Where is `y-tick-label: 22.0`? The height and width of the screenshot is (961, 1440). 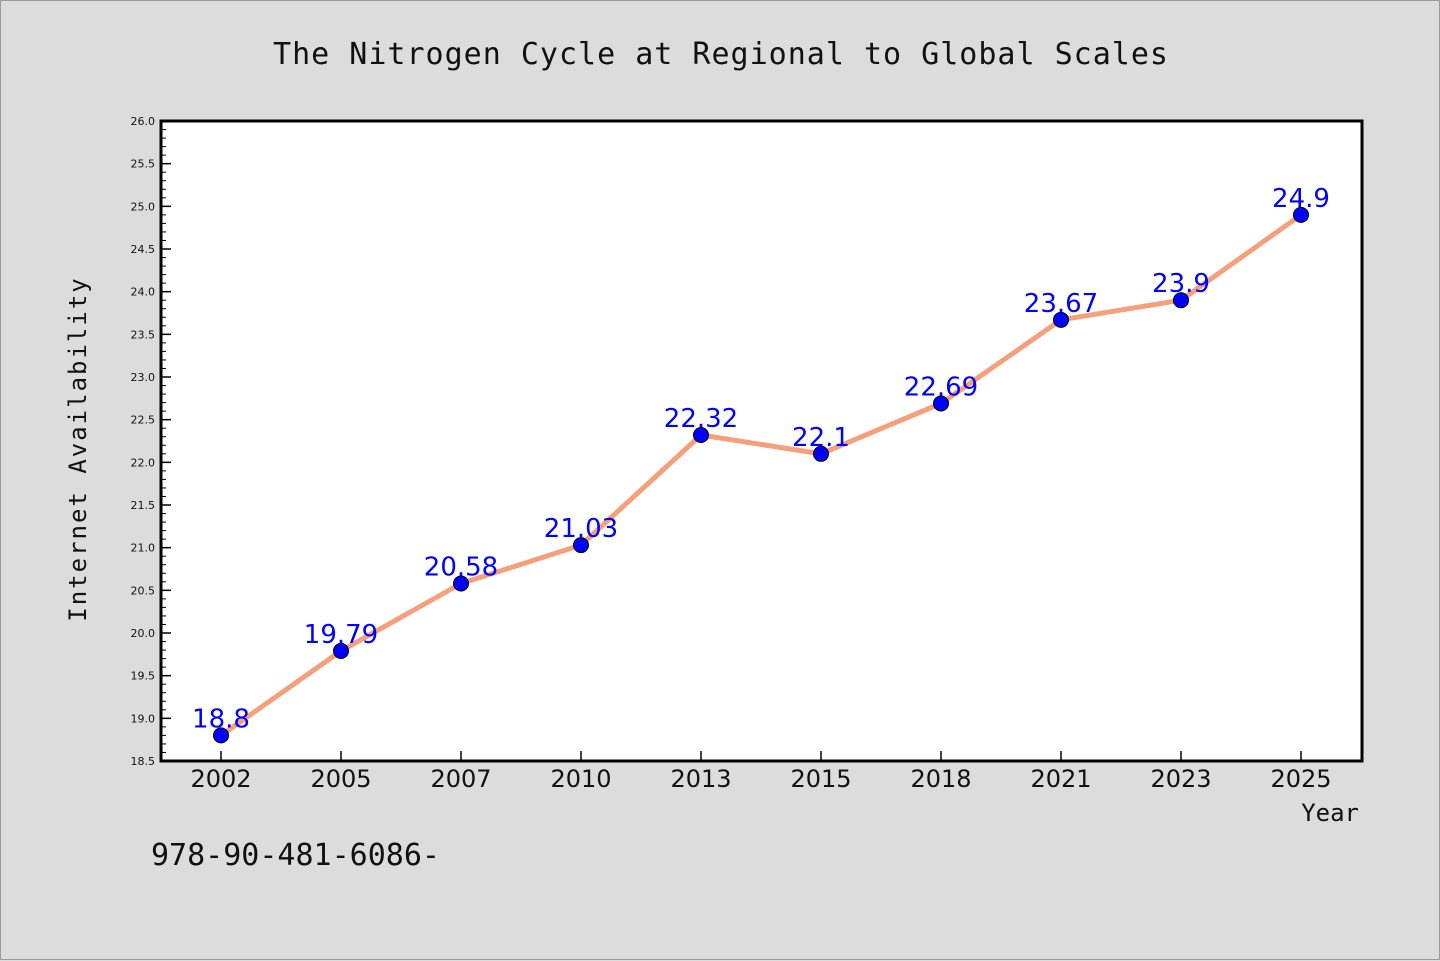
y-tick-label: 22.0 is located at coordinates (143, 462).